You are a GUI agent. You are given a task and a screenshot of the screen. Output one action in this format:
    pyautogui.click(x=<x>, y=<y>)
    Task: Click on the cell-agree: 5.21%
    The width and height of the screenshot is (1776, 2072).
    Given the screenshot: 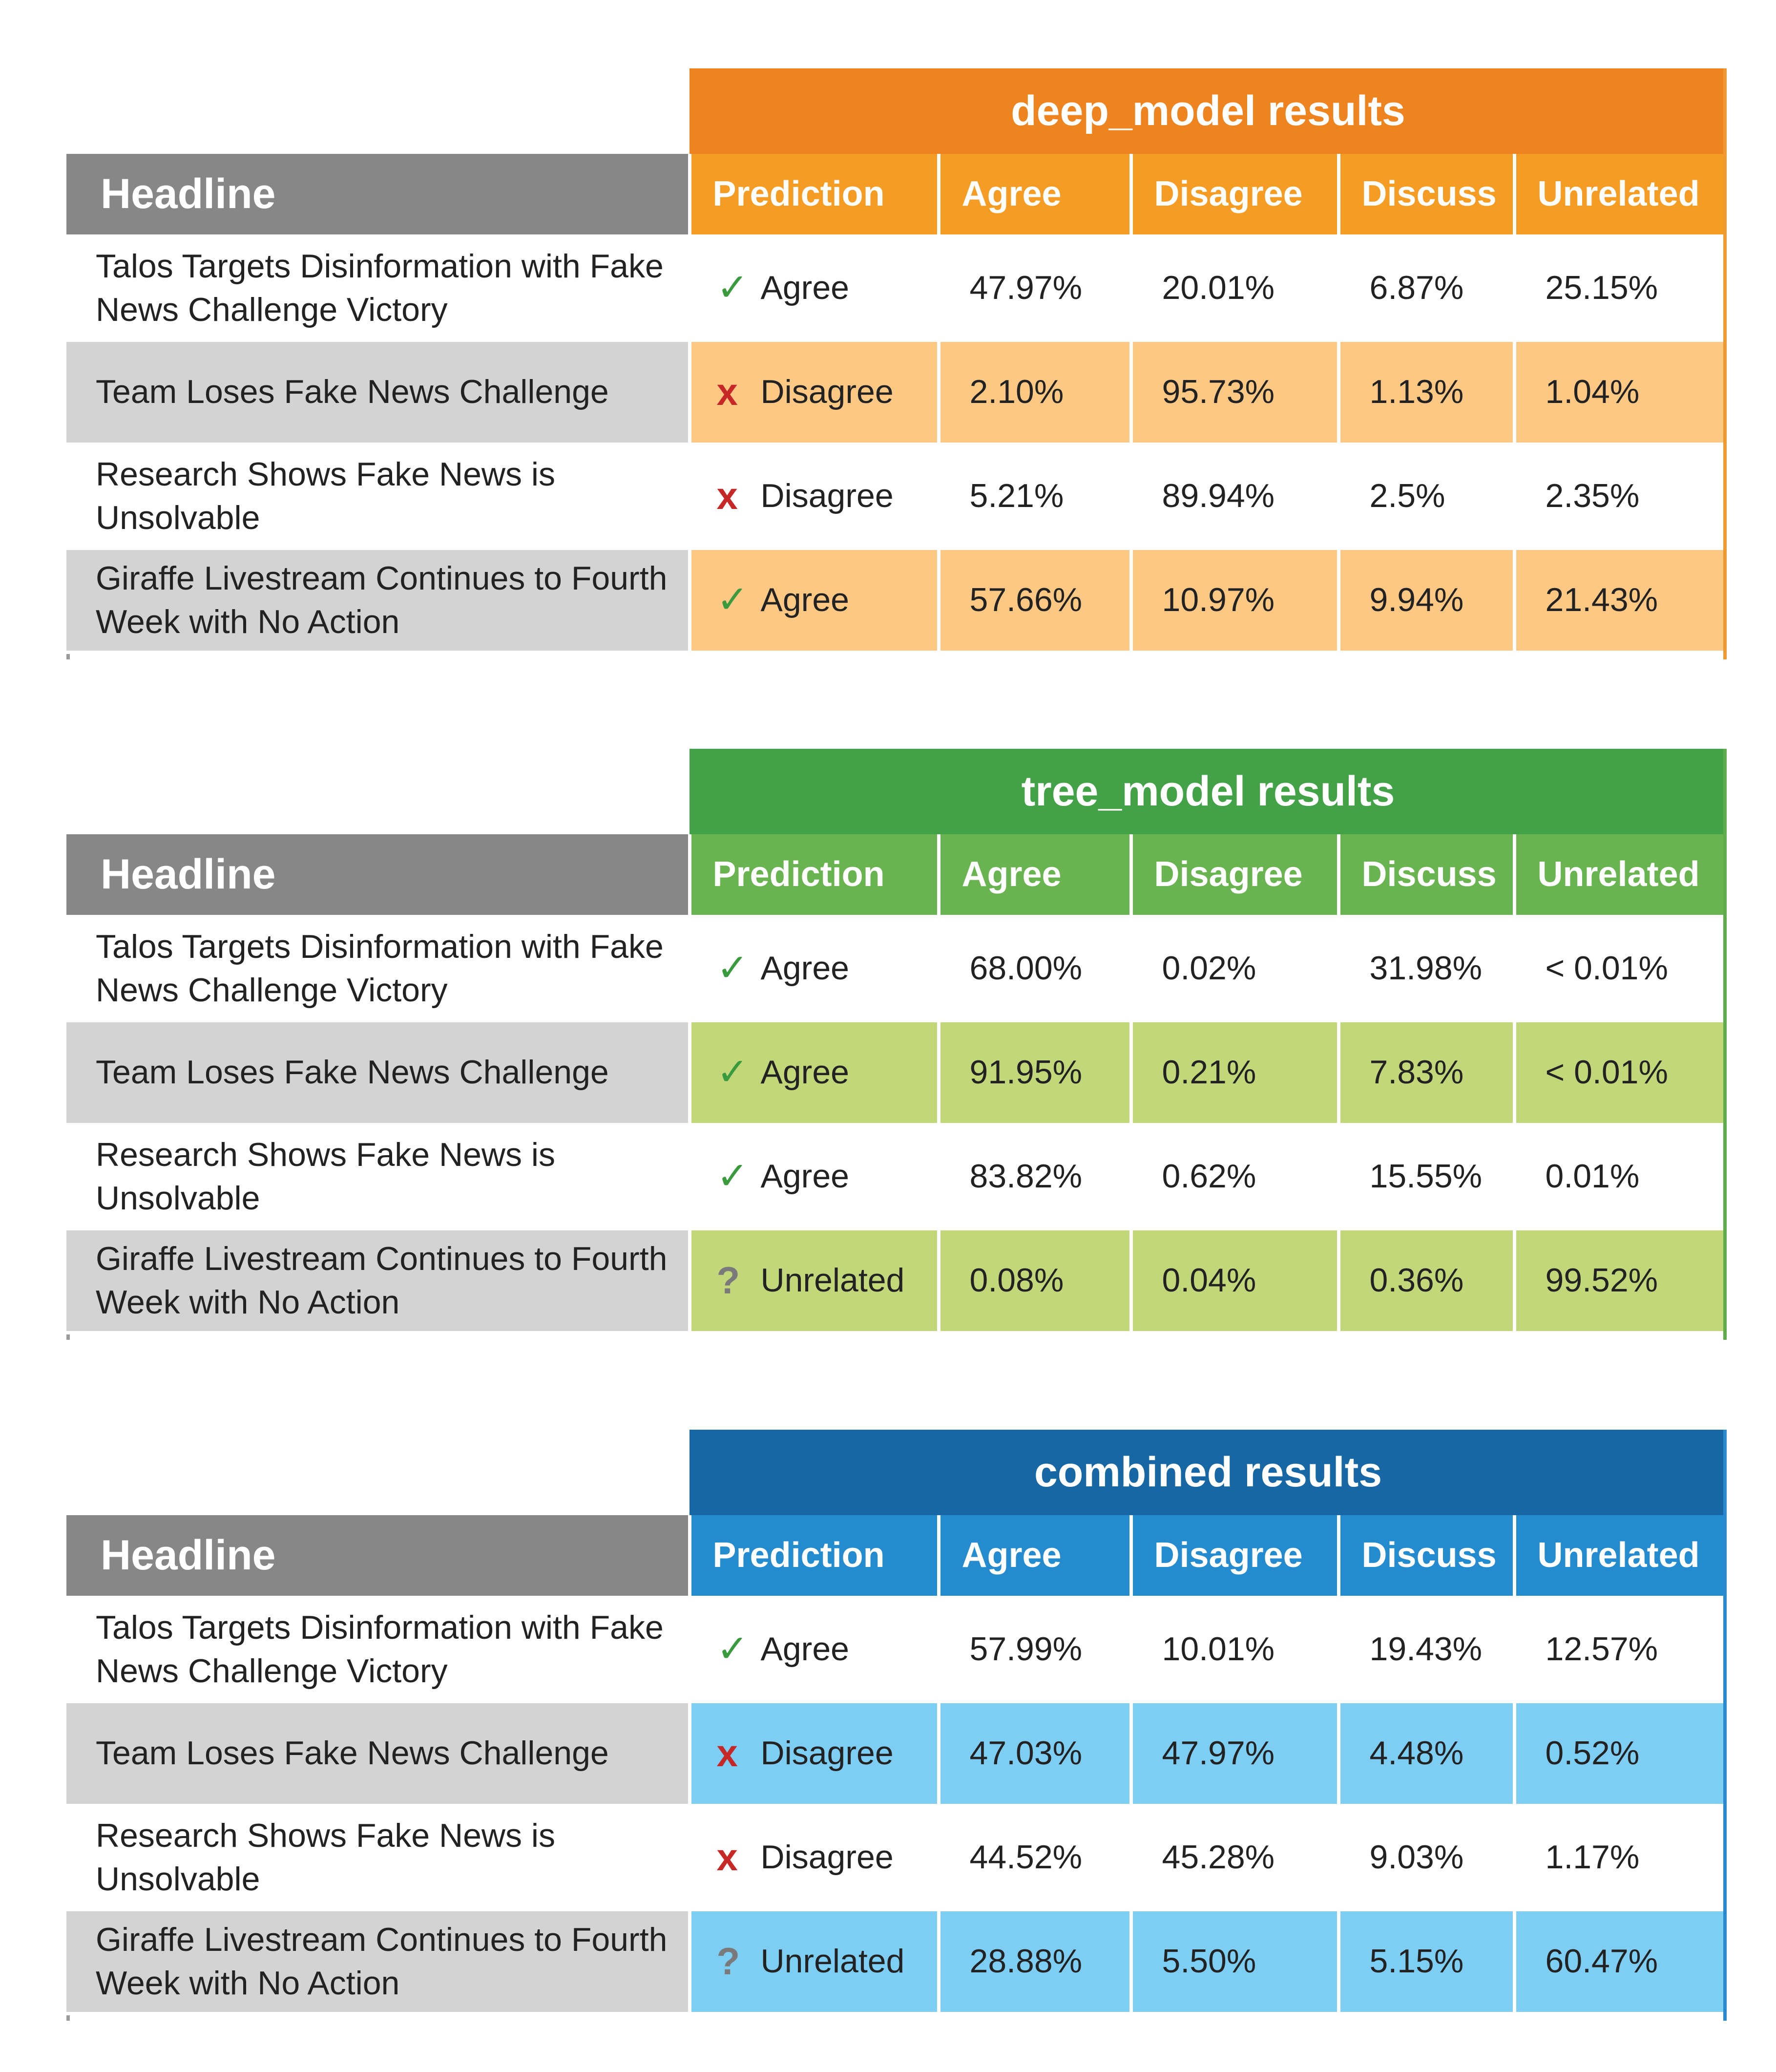 What is the action you would take?
    pyautogui.click(x=1036, y=497)
    